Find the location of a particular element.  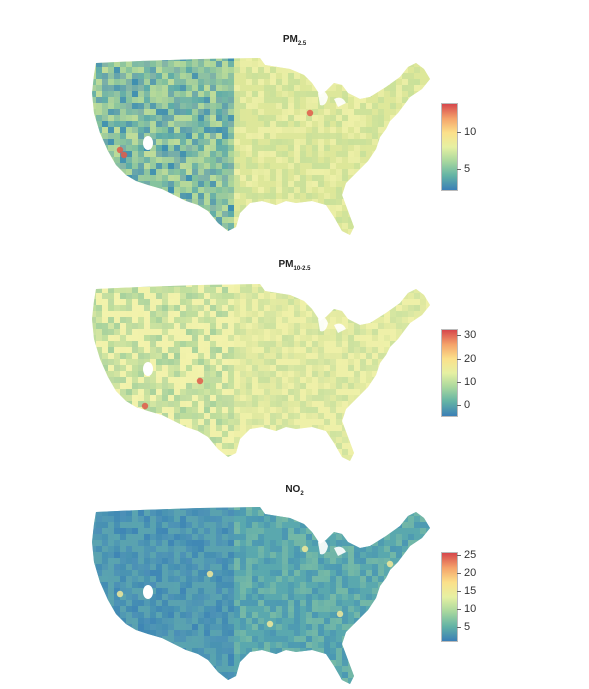

legend-bar-no2 is located at coordinates (449, 597).